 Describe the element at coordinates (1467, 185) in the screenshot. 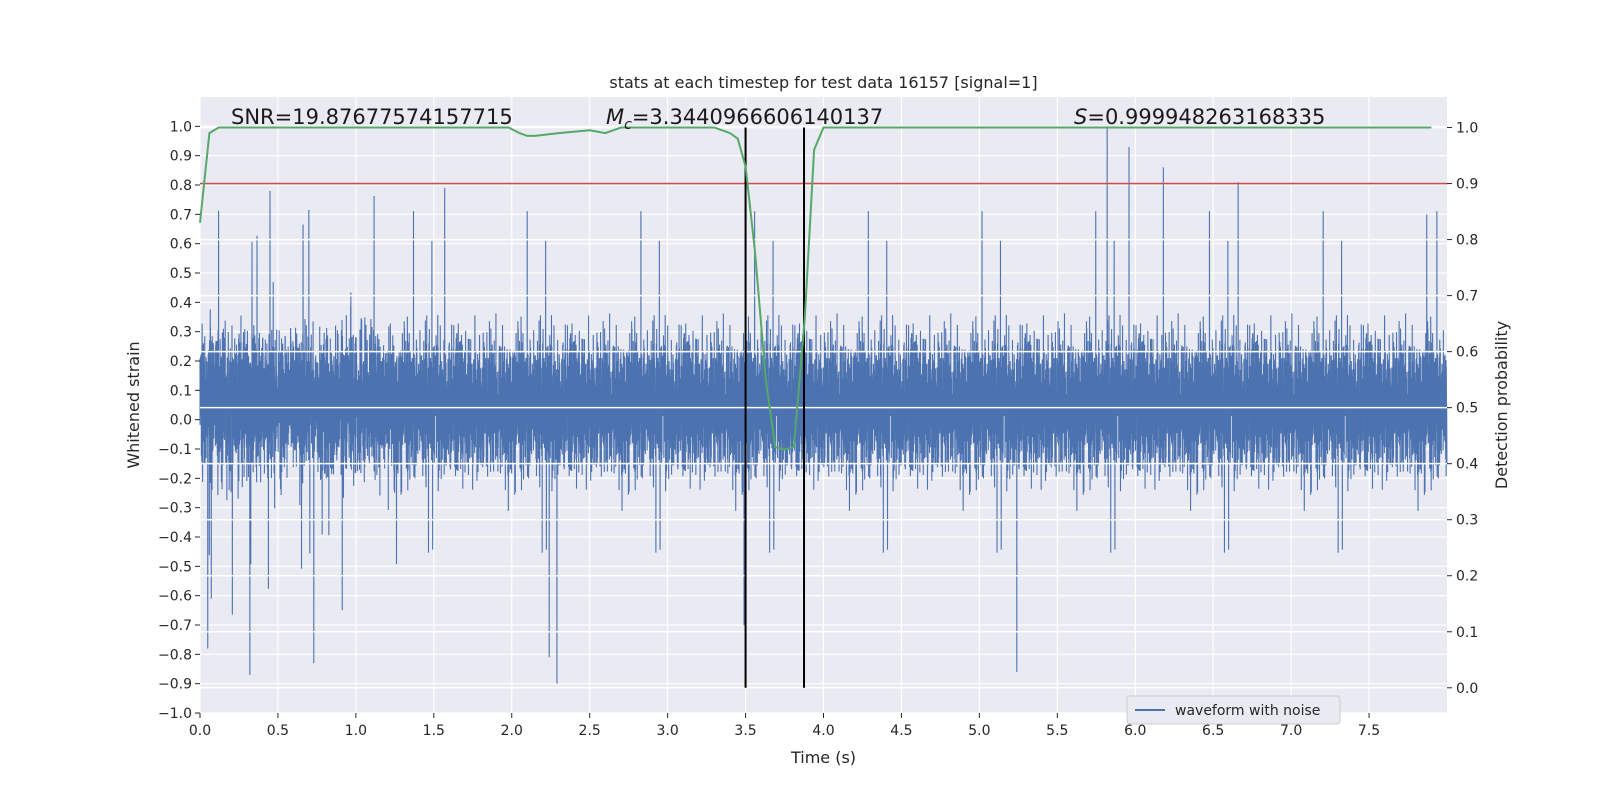

I see `y2-tick-label: 0.9` at that location.